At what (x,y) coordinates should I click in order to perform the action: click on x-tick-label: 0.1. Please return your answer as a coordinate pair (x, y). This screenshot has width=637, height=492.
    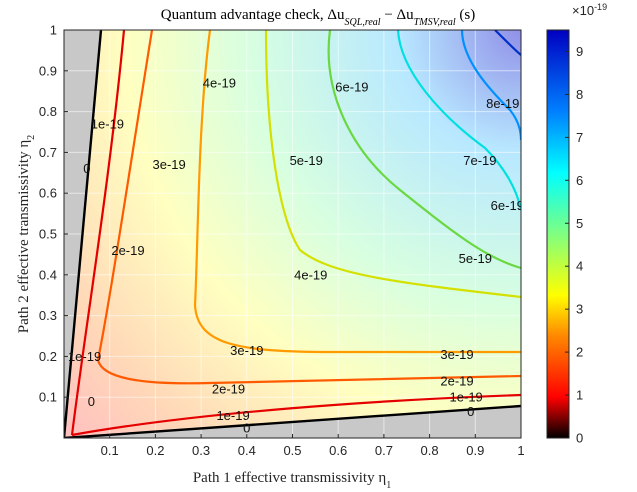
    Looking at the image, I should click on (110, 450).